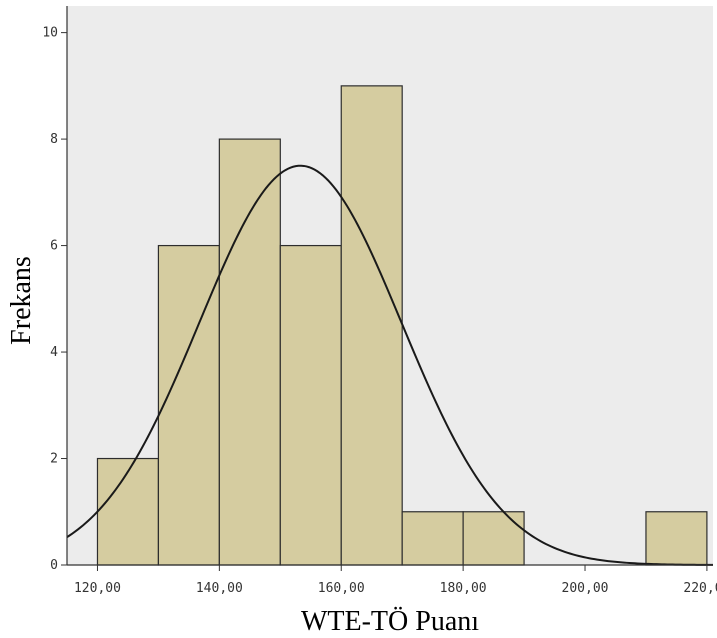 Image resolution: width=717 pixels, height=638 pixels. Describe the element at coordinates (54, 459) in the screenshot. I see `y-tick-label: 2` at that location.